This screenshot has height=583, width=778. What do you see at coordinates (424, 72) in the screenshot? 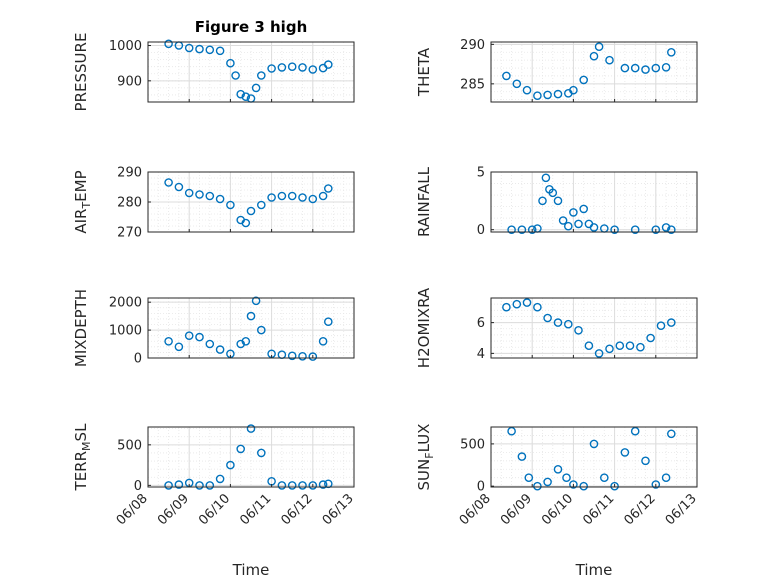
I see `y-axis-label: THETA` at bounding box center [424, 72].